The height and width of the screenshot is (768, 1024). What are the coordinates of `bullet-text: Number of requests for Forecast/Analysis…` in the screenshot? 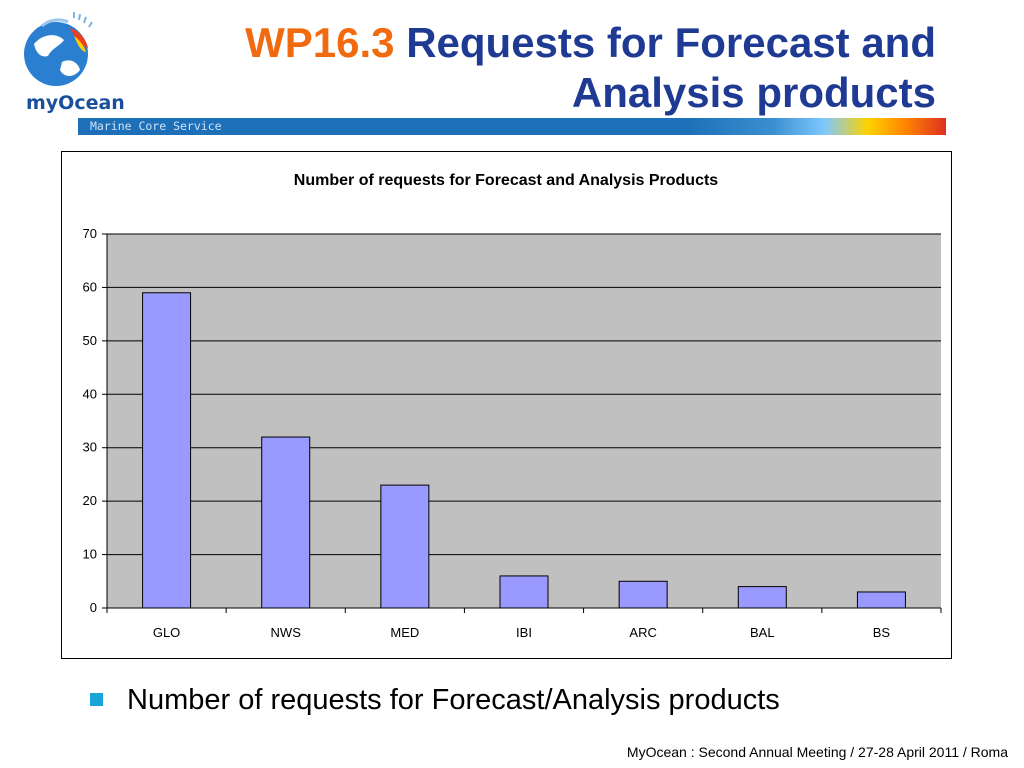 It's located at (453, 700).